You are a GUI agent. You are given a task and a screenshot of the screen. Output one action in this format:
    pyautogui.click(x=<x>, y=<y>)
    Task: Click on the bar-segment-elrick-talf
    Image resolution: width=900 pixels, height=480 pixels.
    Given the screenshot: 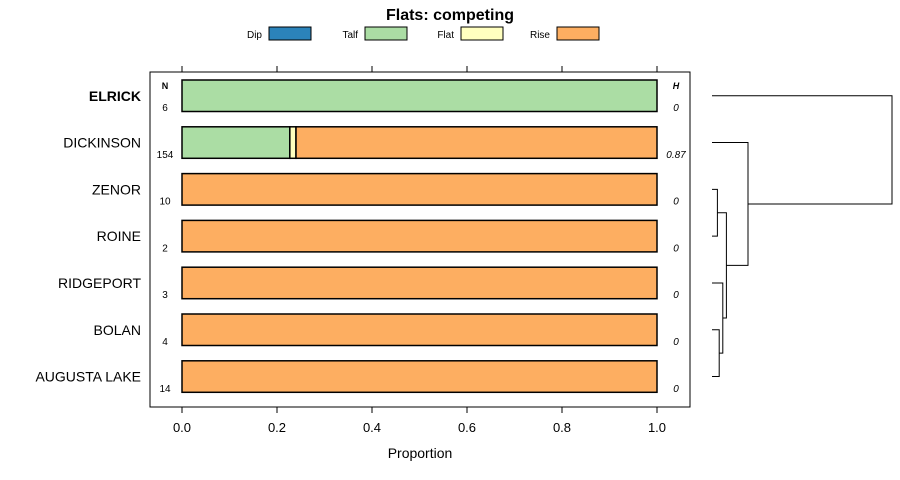 What is the action you would take?
    pyautogui.click(x=419, y=96)
    